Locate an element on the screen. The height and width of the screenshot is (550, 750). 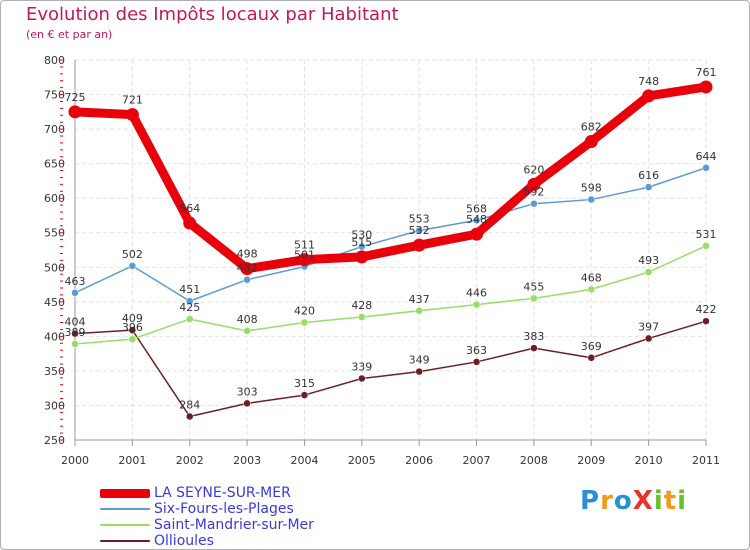
data-label: 498 is located at coordinates (247, 254).